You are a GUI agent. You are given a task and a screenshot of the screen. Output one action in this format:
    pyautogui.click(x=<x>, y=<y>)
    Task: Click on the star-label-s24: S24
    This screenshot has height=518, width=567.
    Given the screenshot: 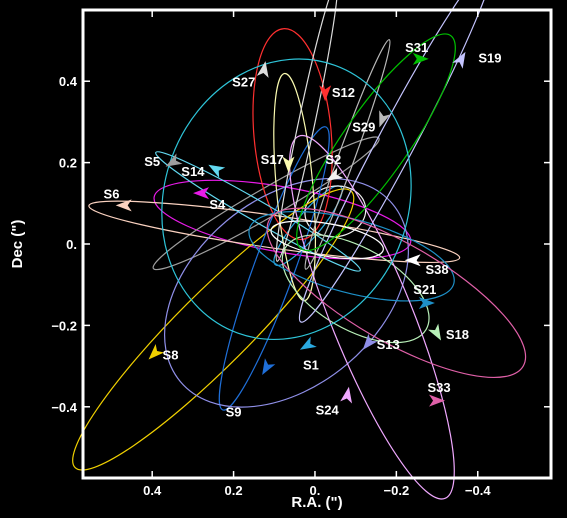 What is the action you would take?
    pyautogui.click(x=328, y=409)
    